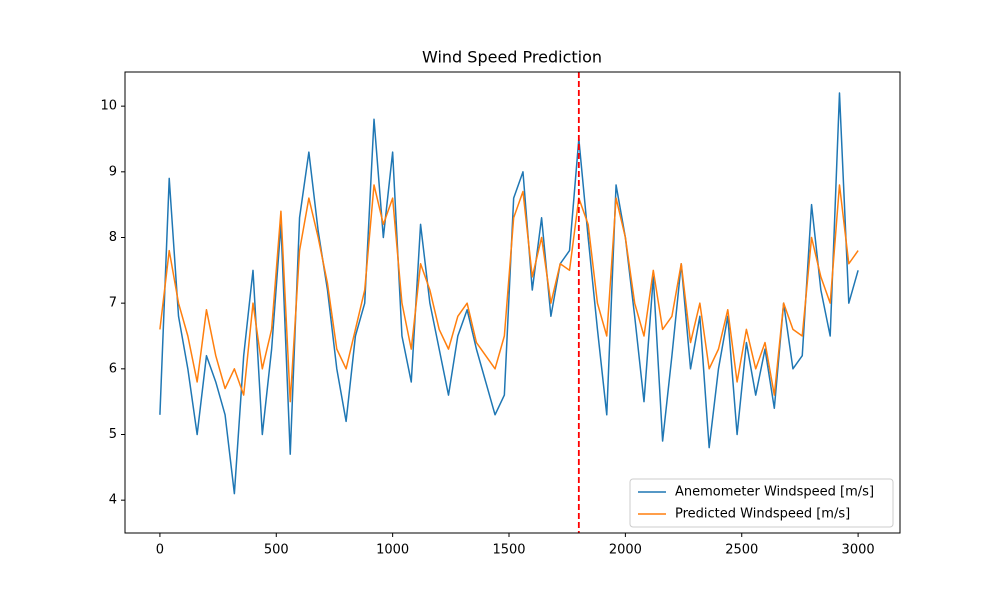 This screenshot has width=1000, height=604. I want to click on x-tick-label: 2500, so click(741, 550).